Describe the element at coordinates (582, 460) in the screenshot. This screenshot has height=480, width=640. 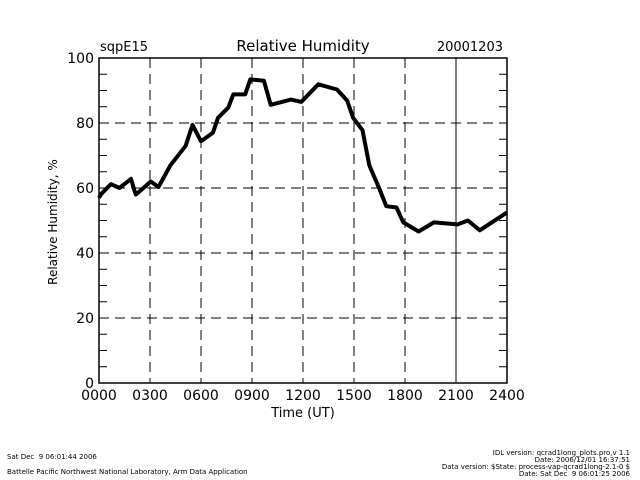
I see `footer-right-line2: Date: 2006/12/01 16:37:51` at that location.